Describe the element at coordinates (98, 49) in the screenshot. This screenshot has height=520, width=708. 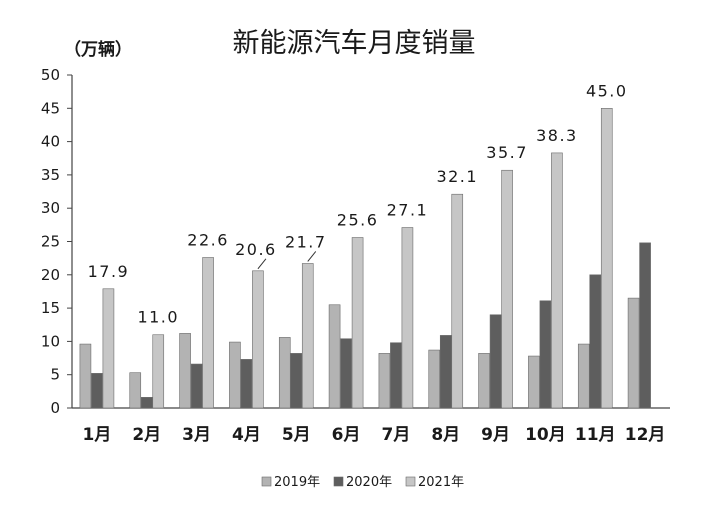
I see `y-axis-unit-label: （万辆）` at that location.